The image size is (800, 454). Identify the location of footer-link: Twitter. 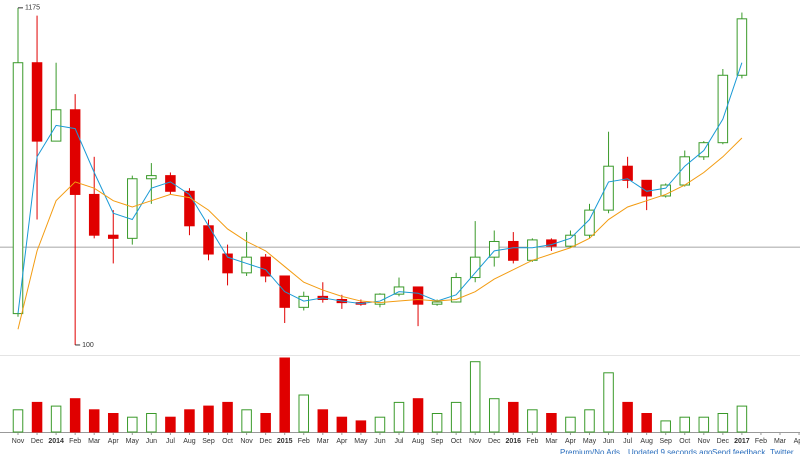
(782, 451).